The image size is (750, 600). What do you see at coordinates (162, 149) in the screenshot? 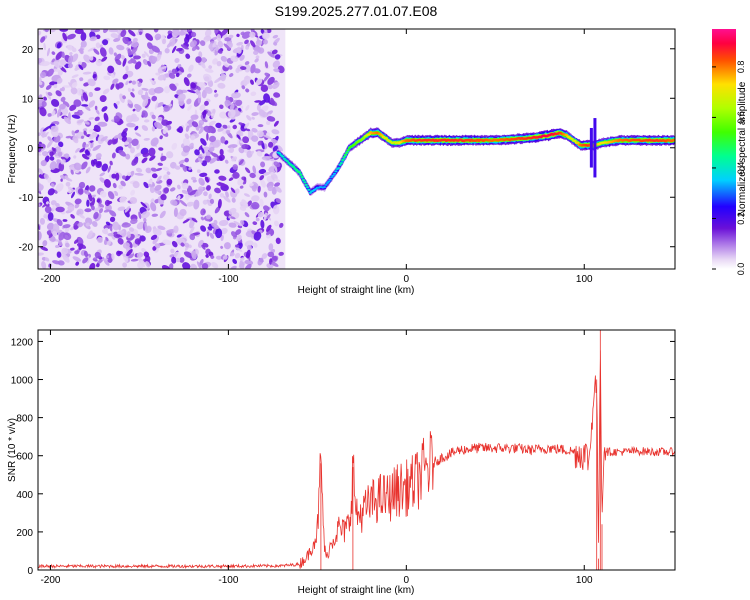
I see `spectrogram-noise-region` at bounding box center [162, 149].